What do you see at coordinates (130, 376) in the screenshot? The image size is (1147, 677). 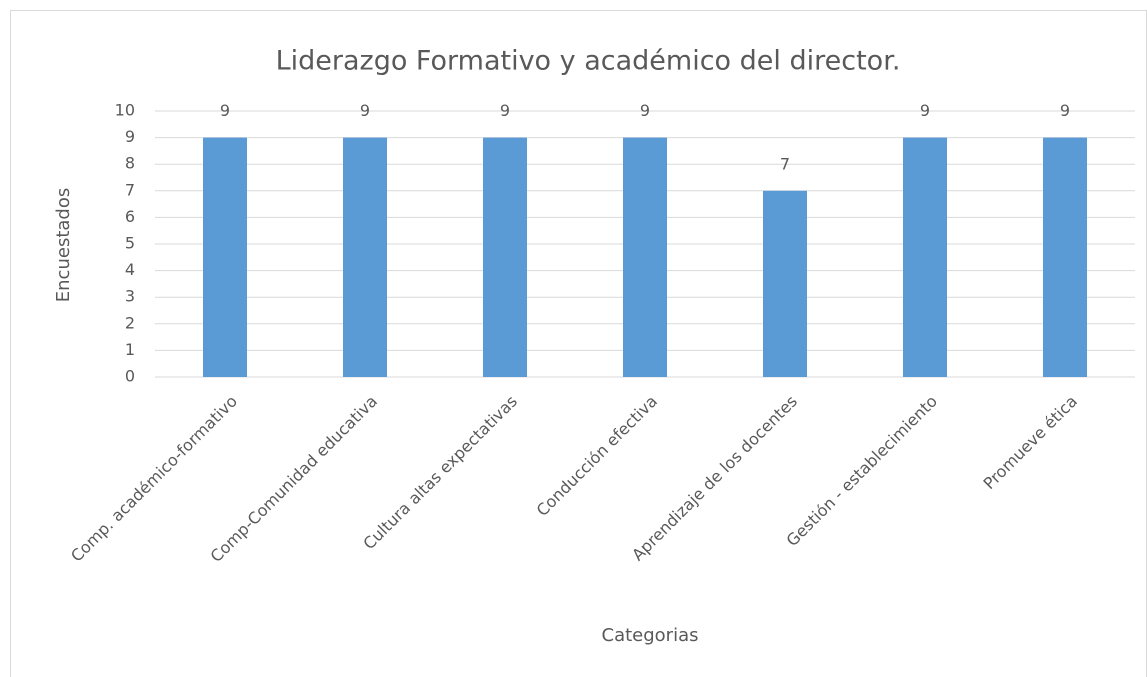 I see `y-tick-label: 0` at bounding box center [130, 376].